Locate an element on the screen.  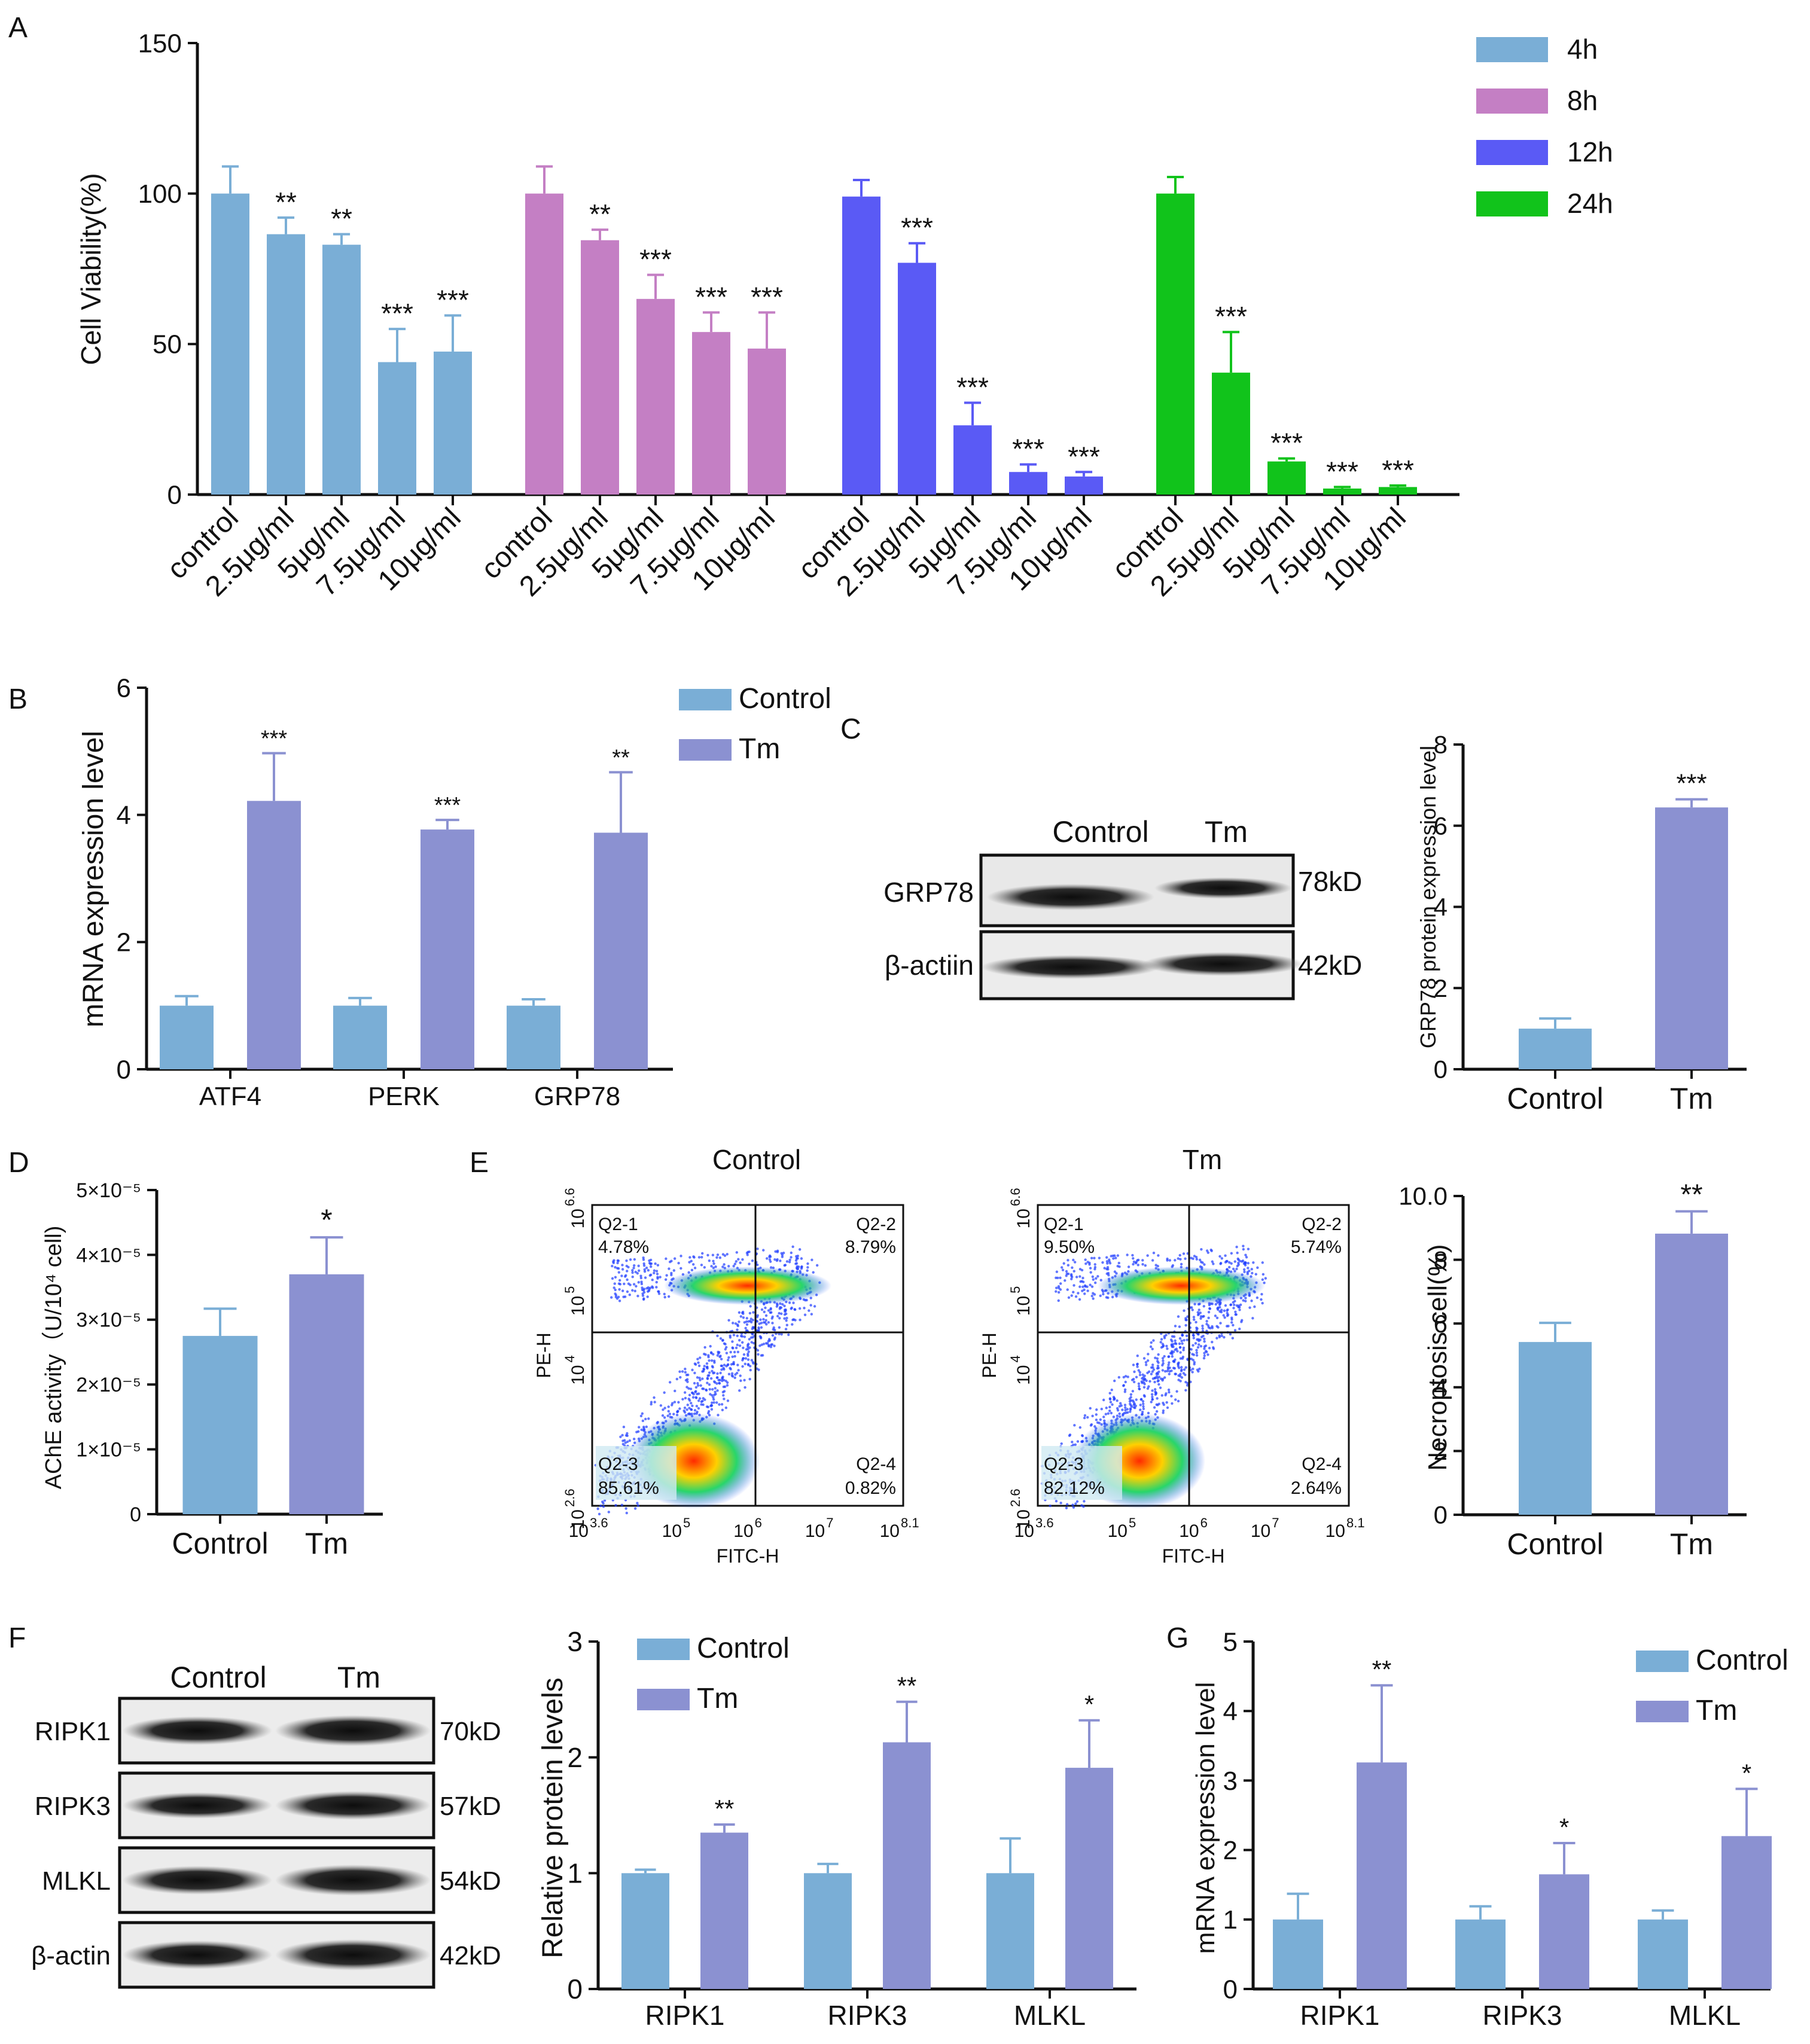
e-y-tick-label: 8 is located at coordinates (1441, 1260).